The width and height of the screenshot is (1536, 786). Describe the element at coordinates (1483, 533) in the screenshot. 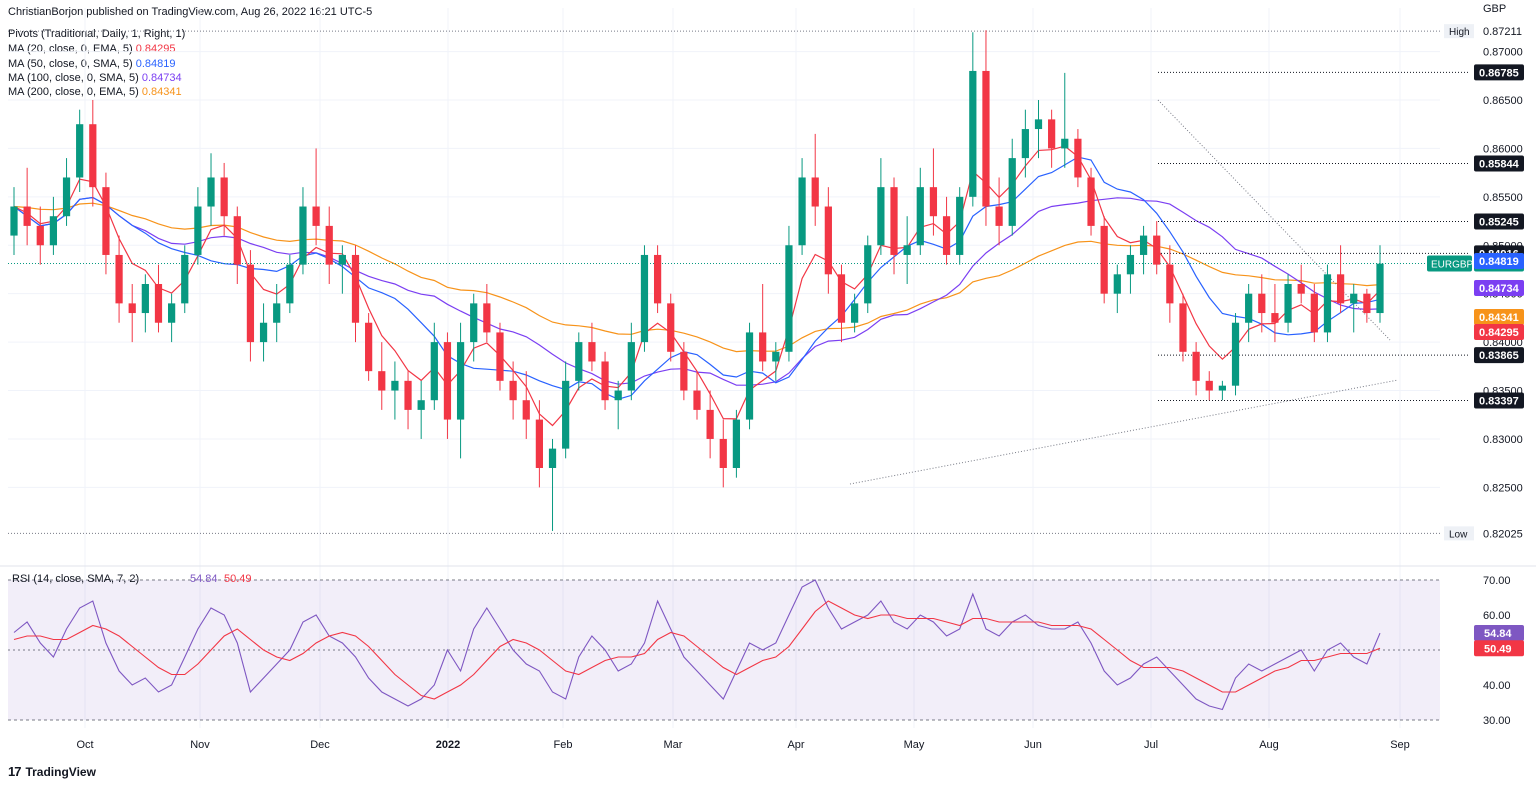

I see `low-tag: Low 0.82025` at that location.